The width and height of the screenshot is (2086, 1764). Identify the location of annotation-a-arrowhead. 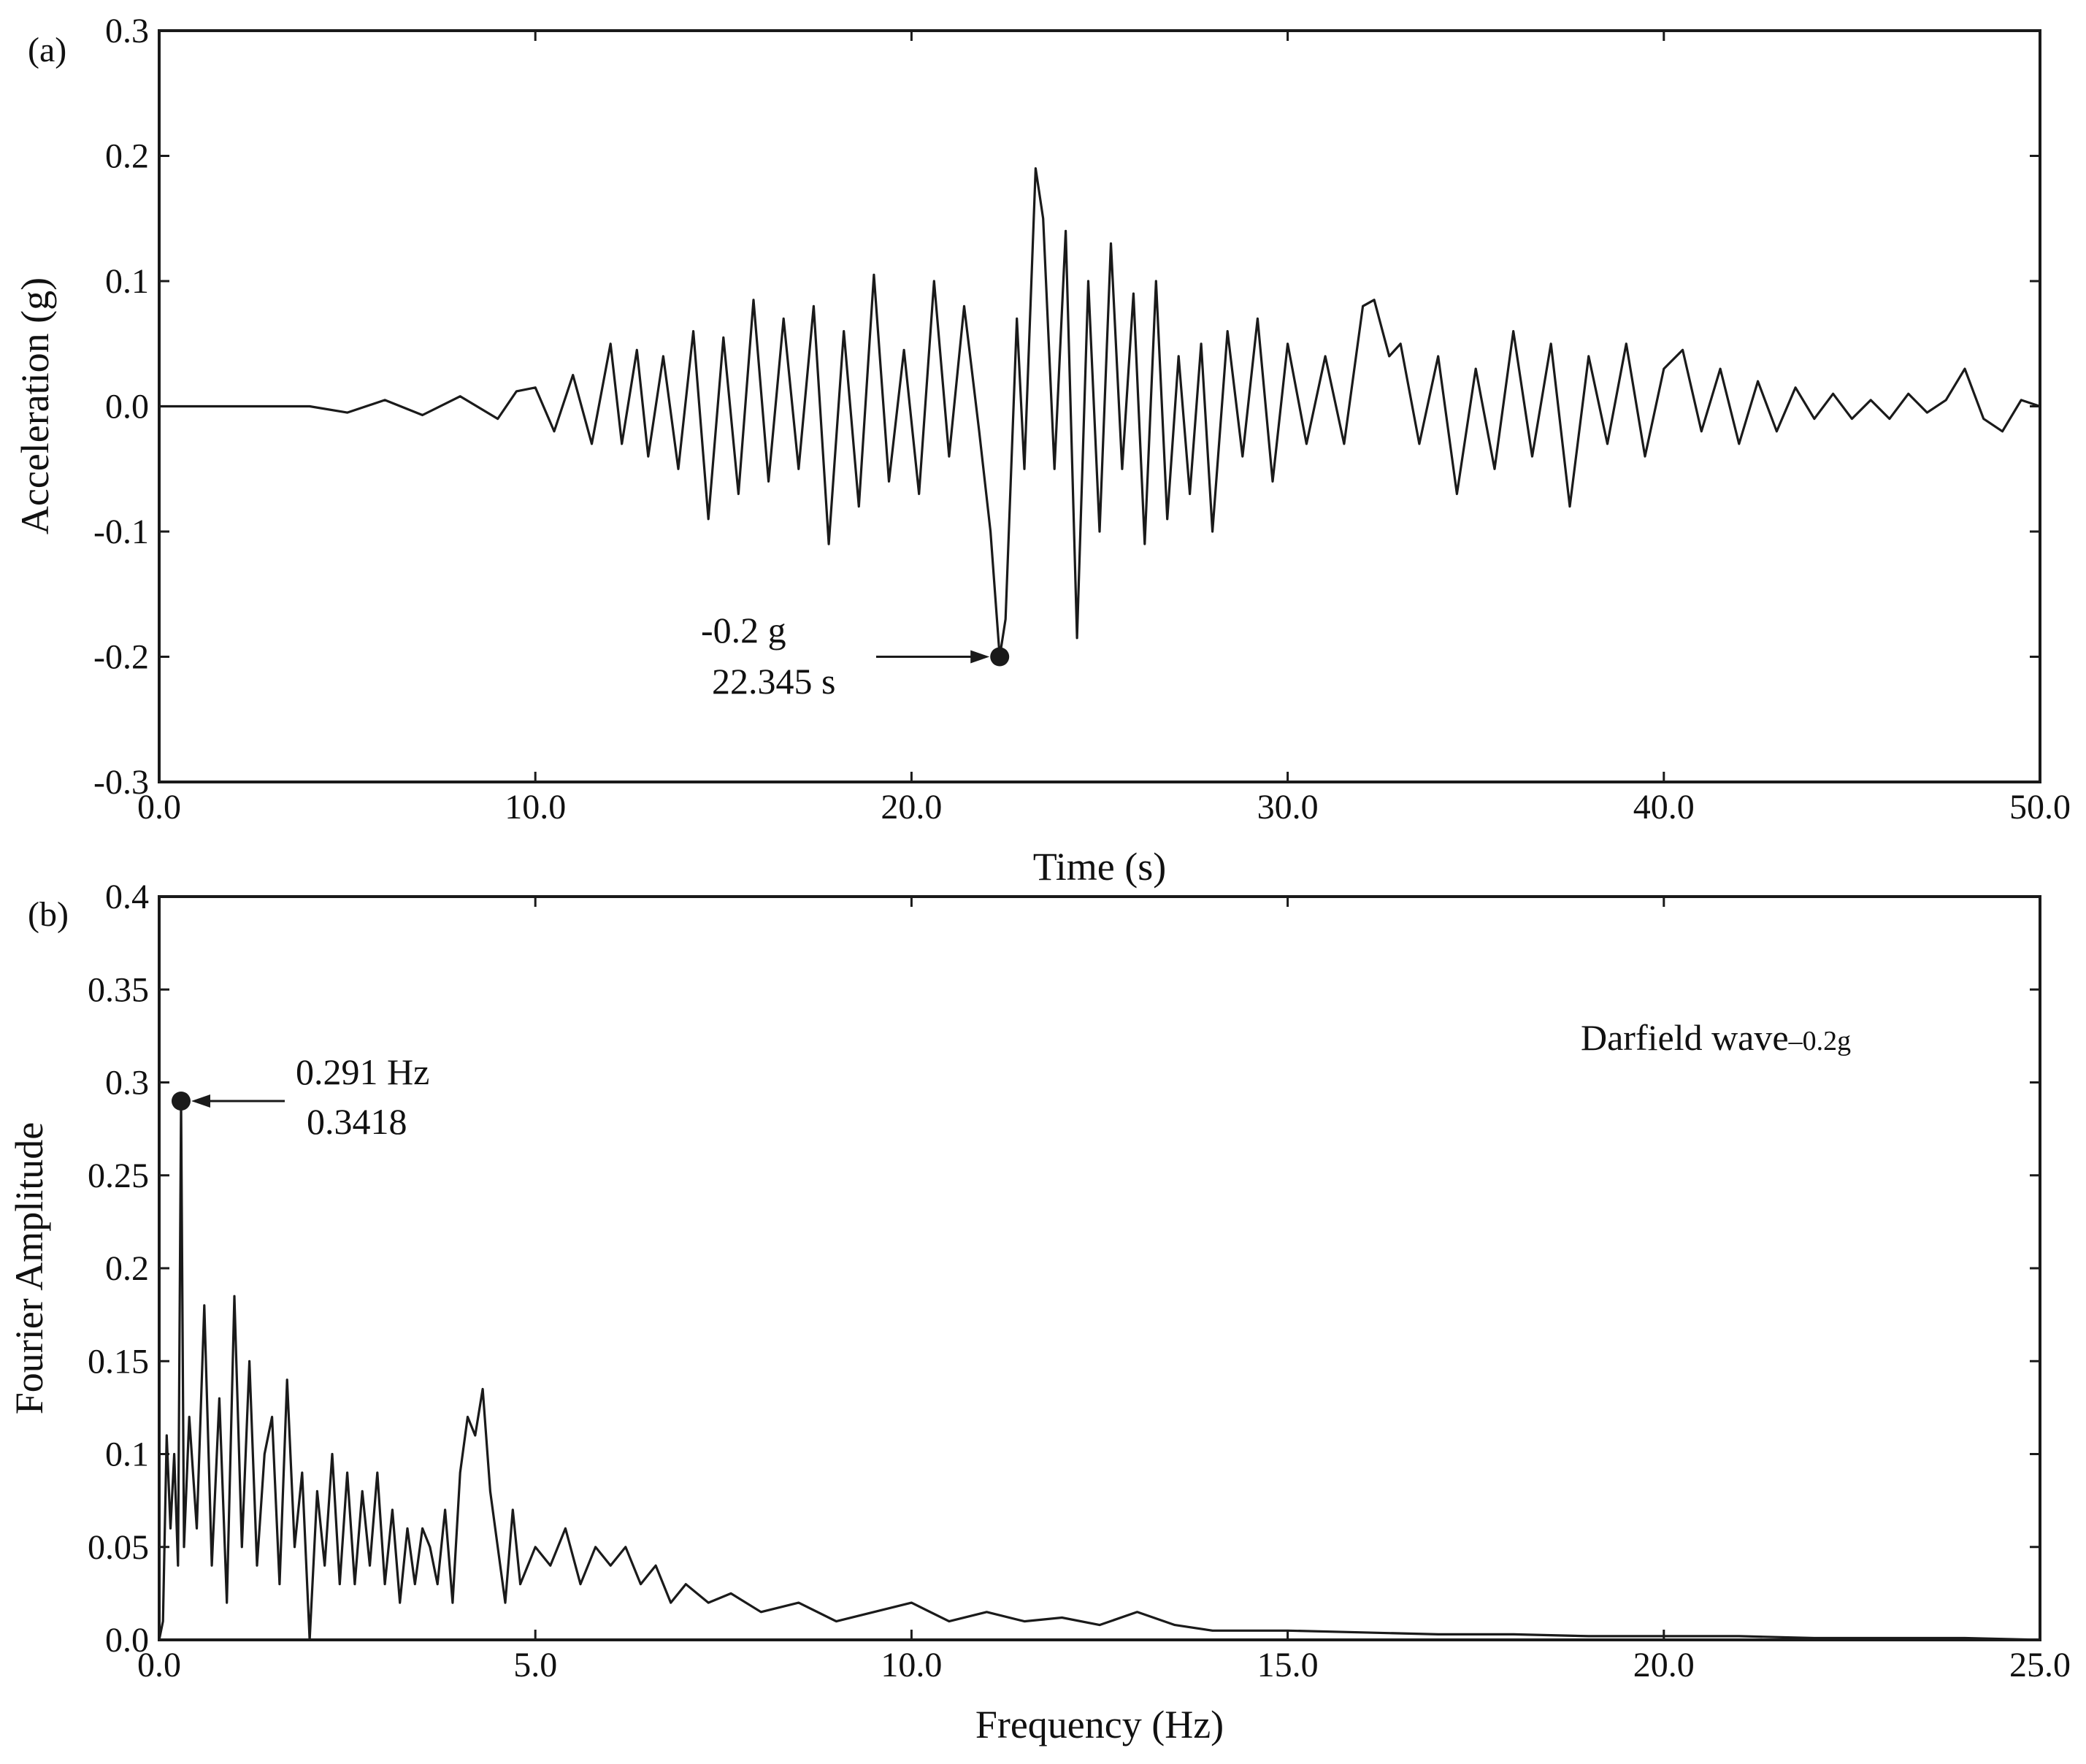
(980, 657).